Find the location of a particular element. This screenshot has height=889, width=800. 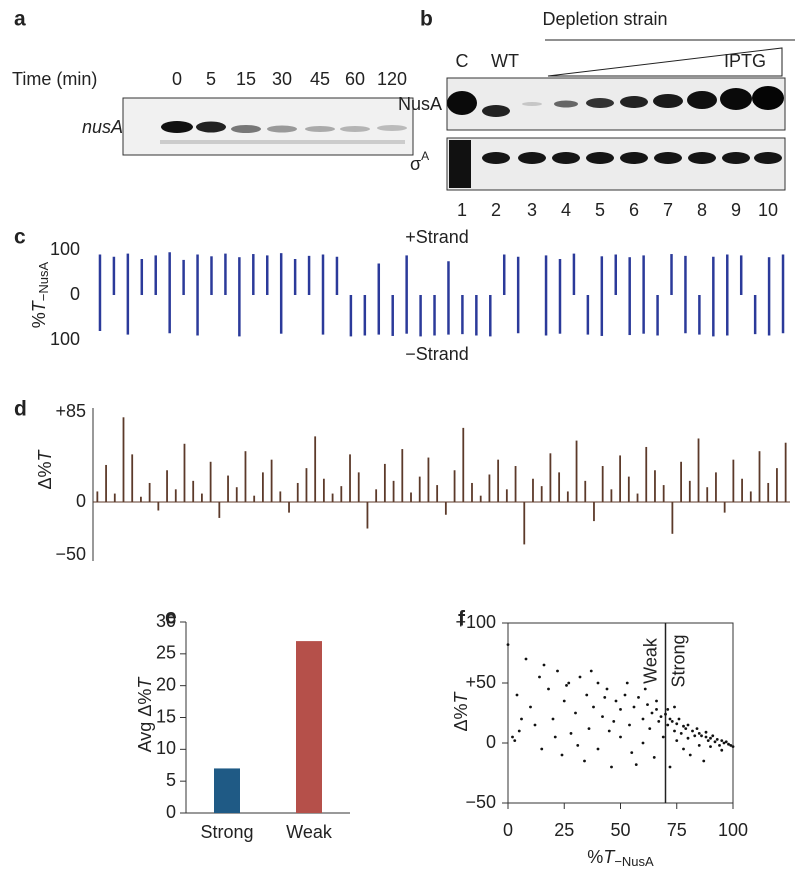

axis-label: %T−NusA is located at coordinates (40, 294).